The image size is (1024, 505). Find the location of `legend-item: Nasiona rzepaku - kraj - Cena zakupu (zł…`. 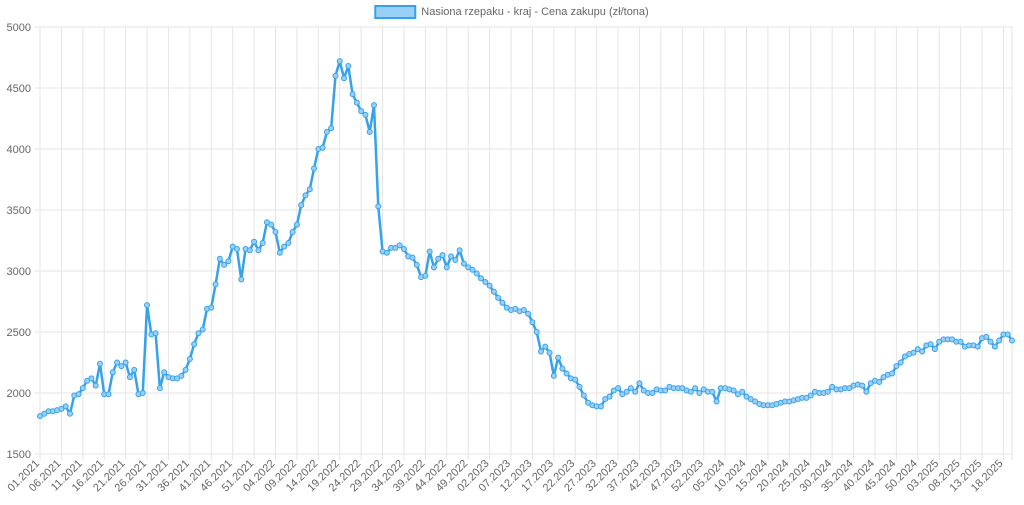

legend-item: Nasiona rzepaku - kraj - Cena zakupu (zł… is located at coordinates (511, 12).